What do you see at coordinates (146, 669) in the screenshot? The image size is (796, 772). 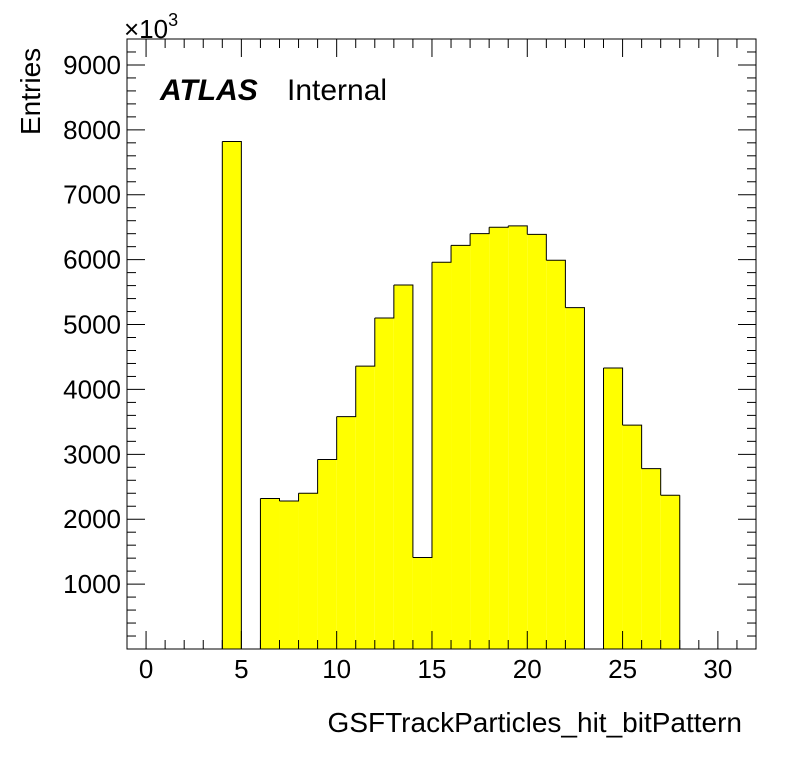 I see `x-tick-label: 0` at bounding box center [146, 669].